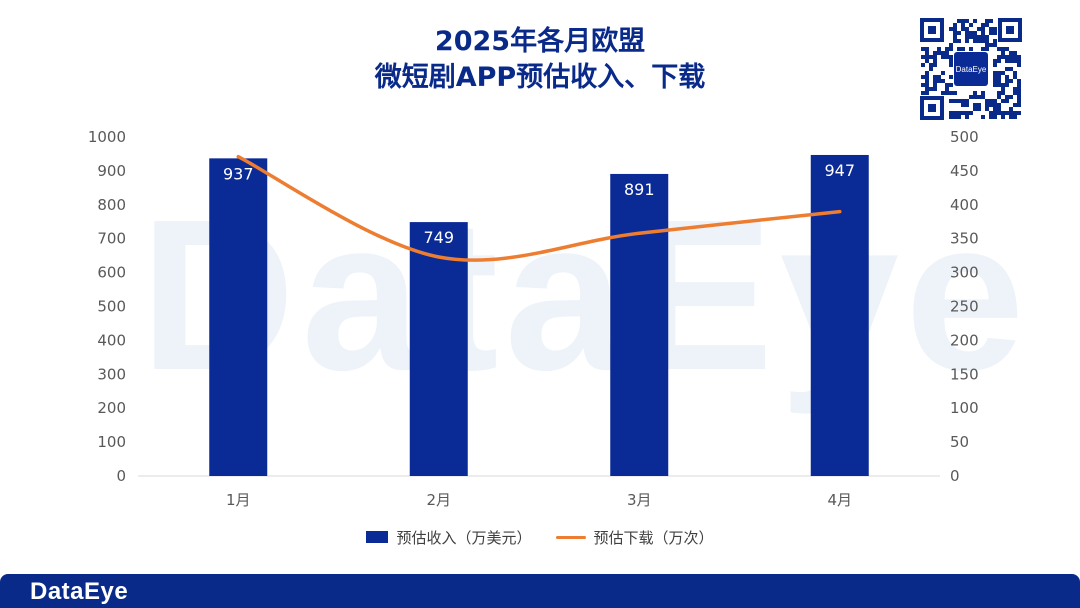 Image resolution: width=1080 pixels, height=608 pixels. I want to click on y-right-tick-label: 50, so click(959, 442).